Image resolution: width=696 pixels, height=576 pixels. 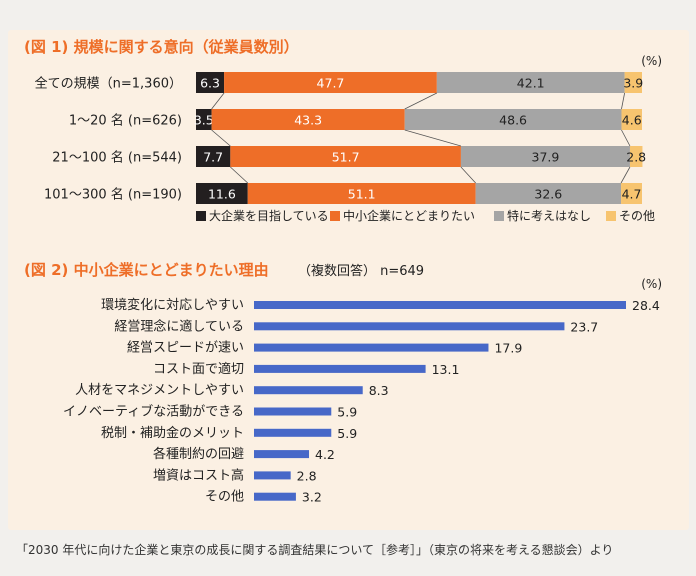 What do you see at coordinates (549, 215) in the screenshot?
I see `chart1-legend-label: 特に考えはなし` at bounding box center [549, 215].